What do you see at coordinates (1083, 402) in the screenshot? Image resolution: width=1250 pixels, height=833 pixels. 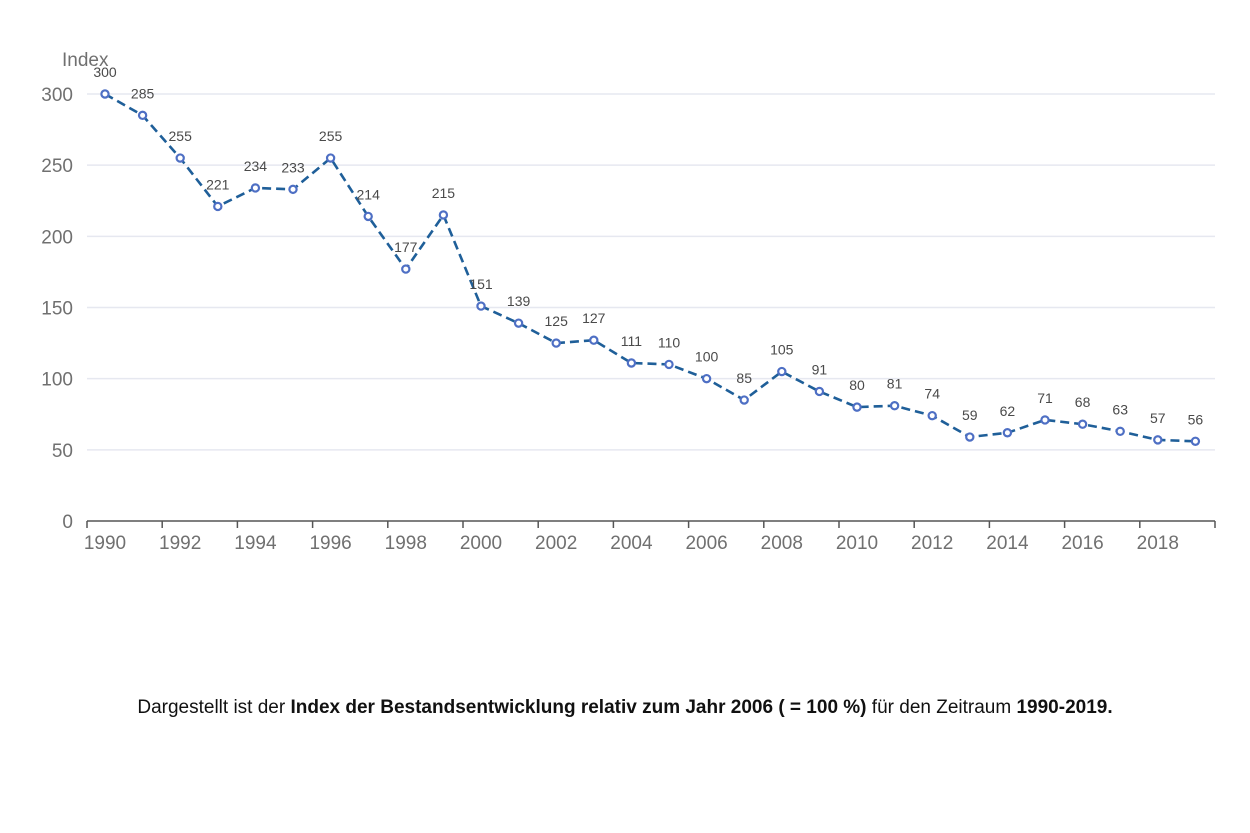 I see `data-label-2016: 68` at bounding box center [1083, 402].